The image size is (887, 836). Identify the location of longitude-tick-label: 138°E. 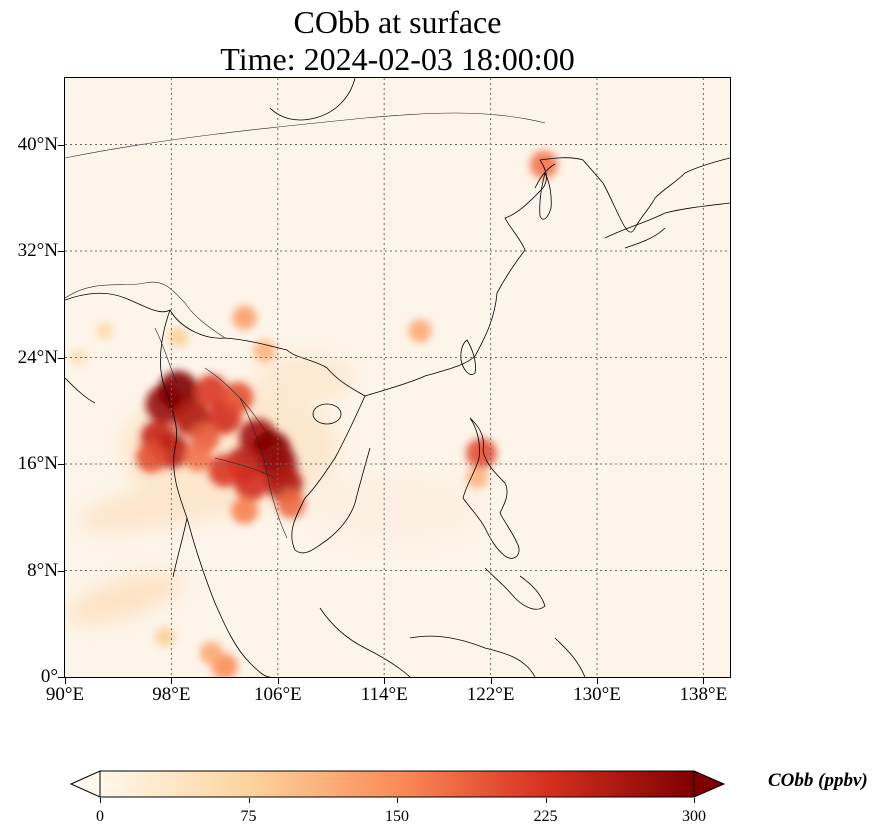
(703, 694).